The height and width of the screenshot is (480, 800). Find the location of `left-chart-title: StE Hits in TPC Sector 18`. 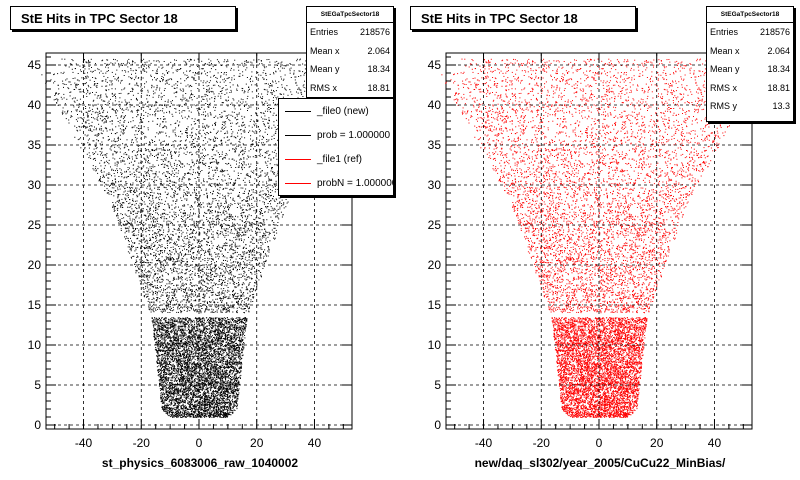

left-chart-title: StE Hits in TPC Sector 18 is located at coordinates (123, 18).